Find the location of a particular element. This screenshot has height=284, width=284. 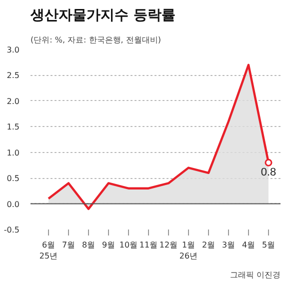

y-tick-label: 3.0 is located at coordinates (13, 50).